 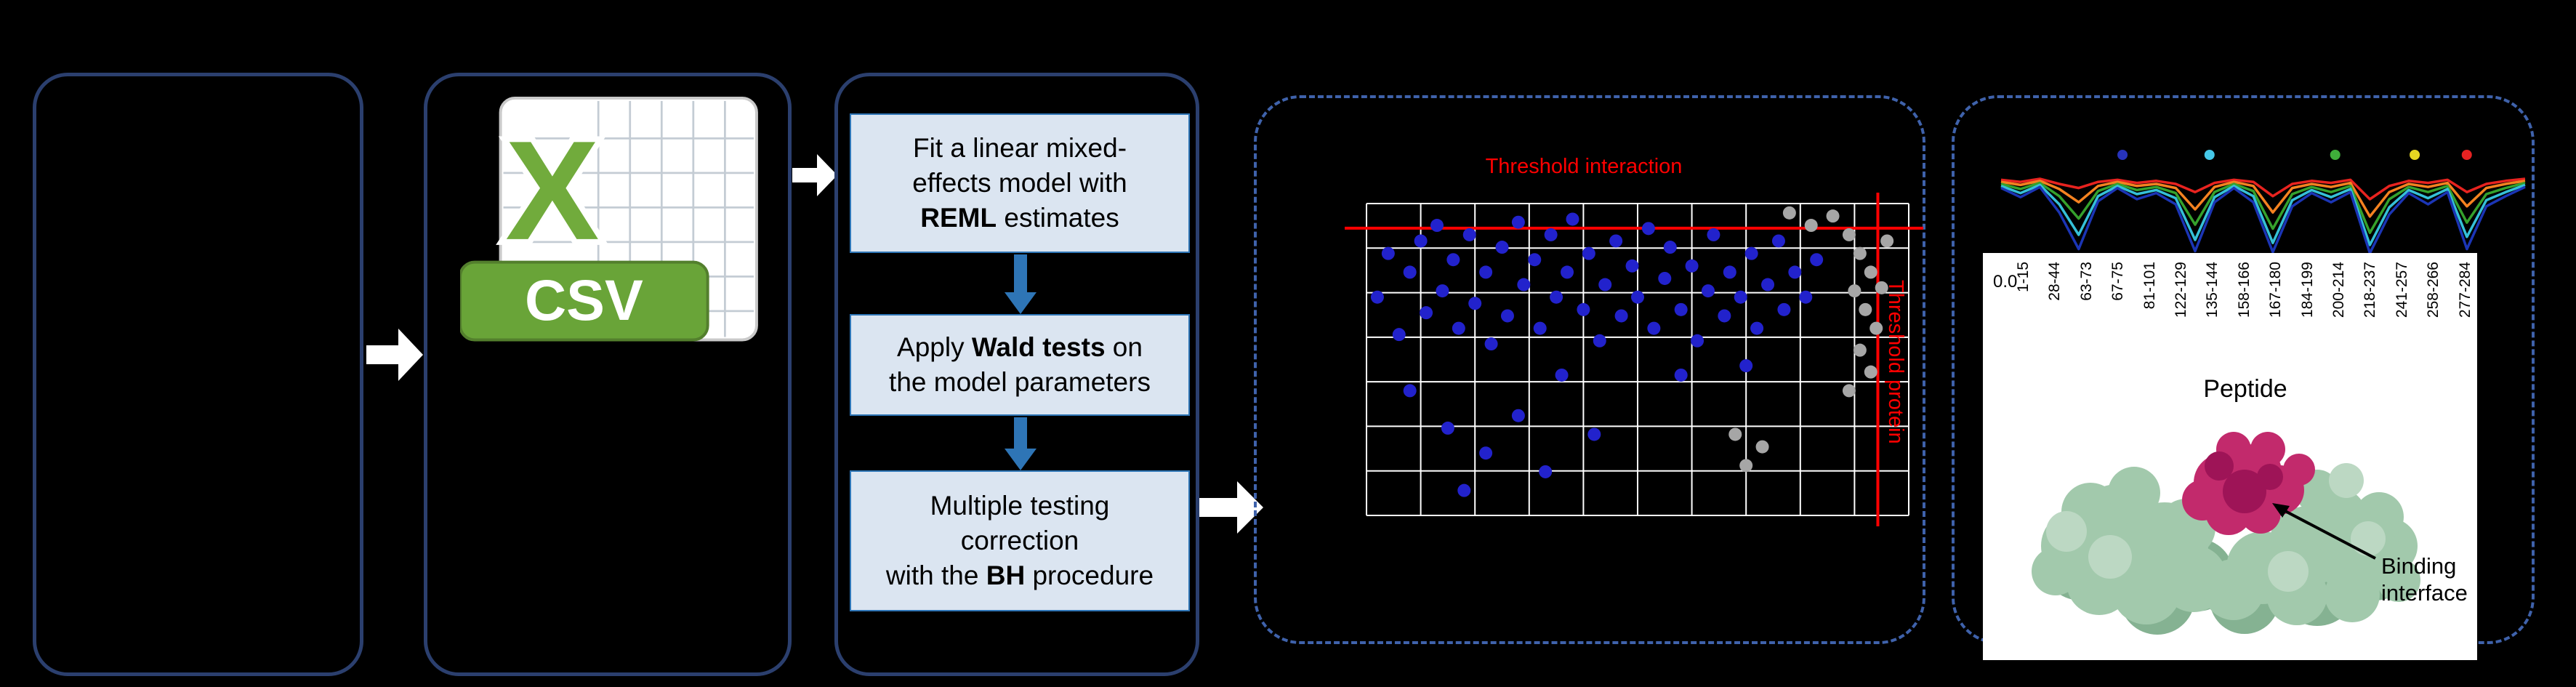 I want to click on step-line: correction, so click(x=1019, y=540).